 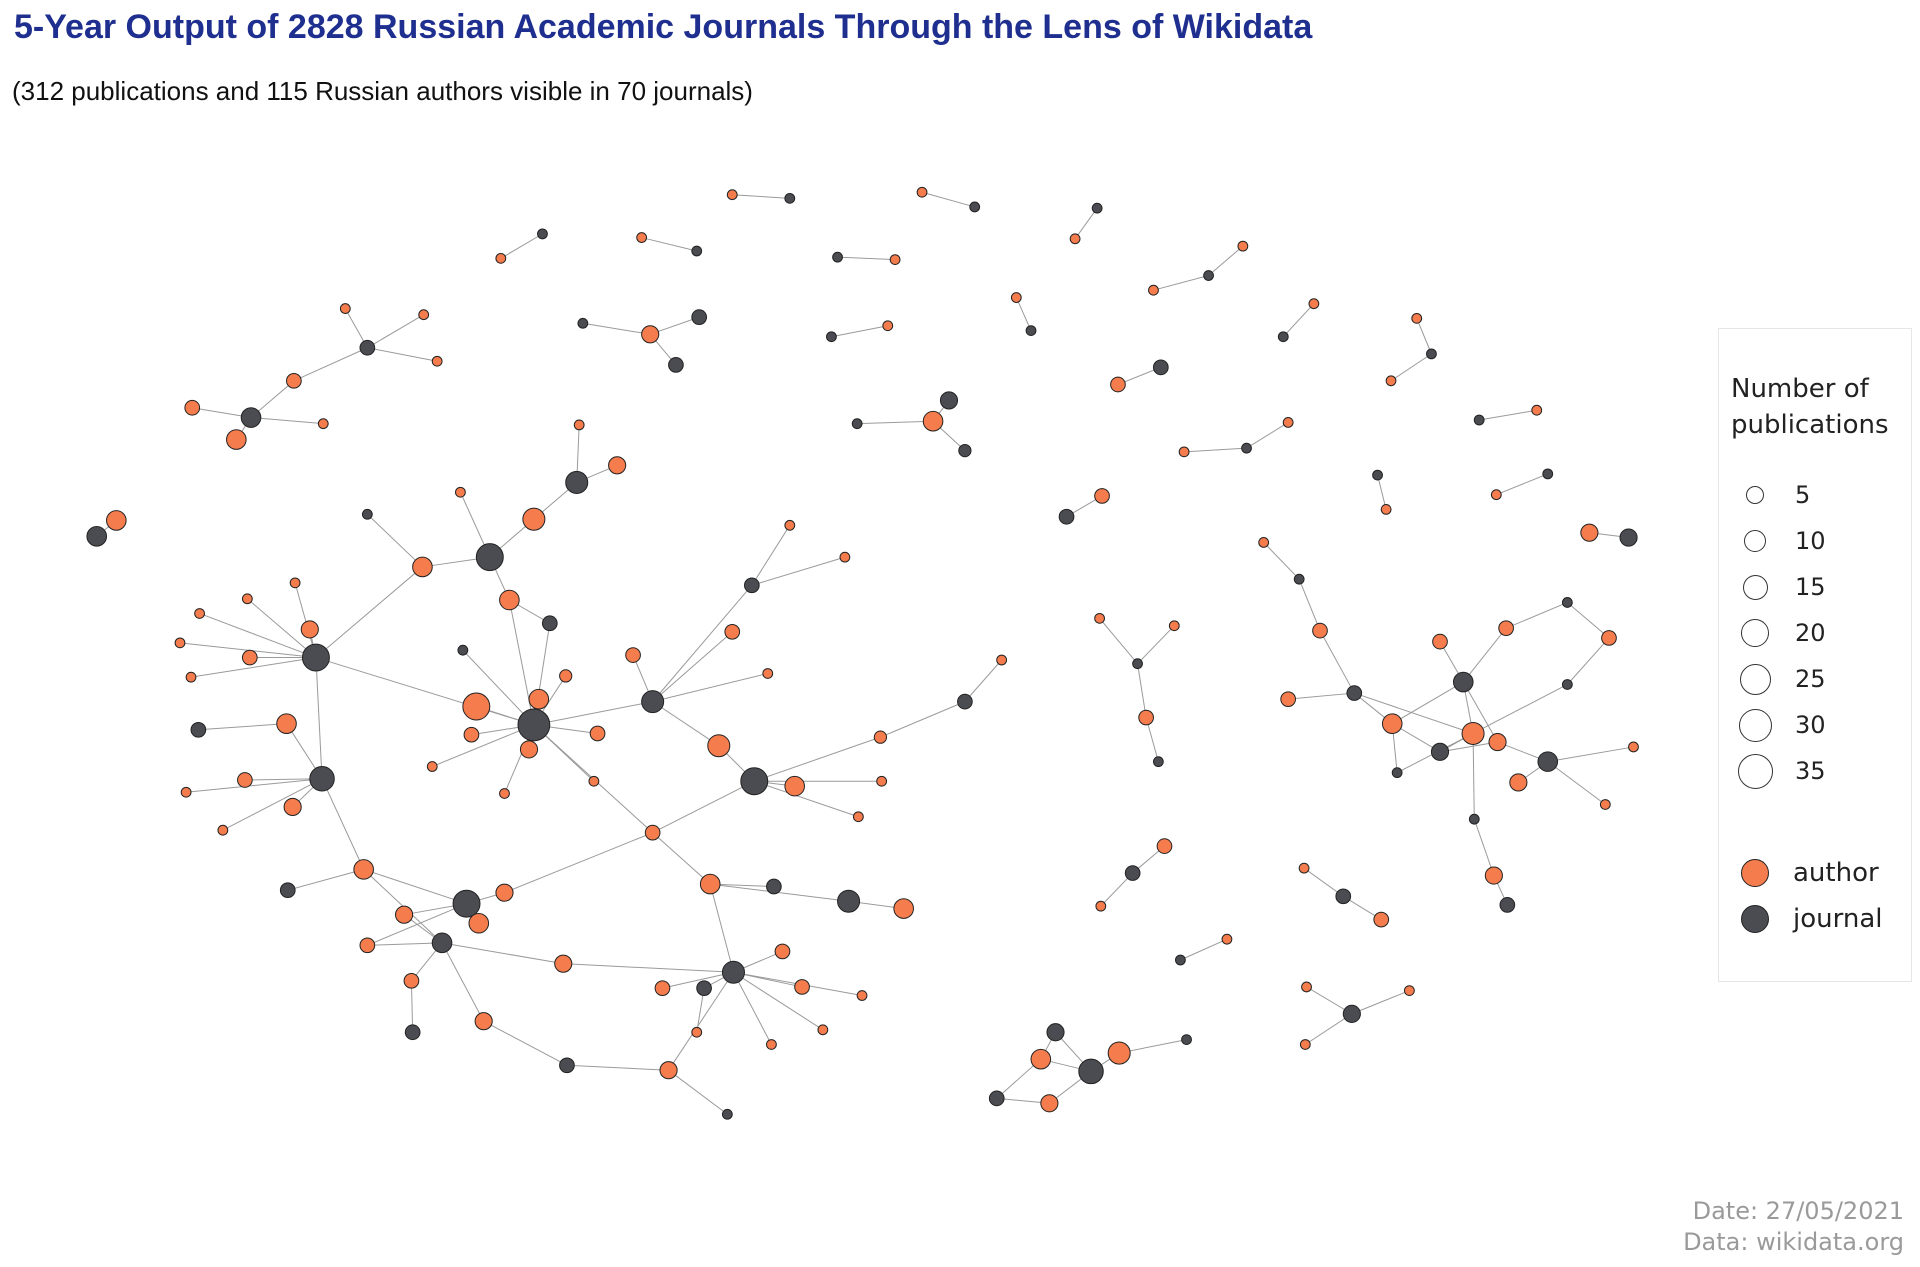 What do you see at coordinates (1810, 425) in the screenshot?
I see `legend-title-line2: publications` at bounding box center [1810, 425].